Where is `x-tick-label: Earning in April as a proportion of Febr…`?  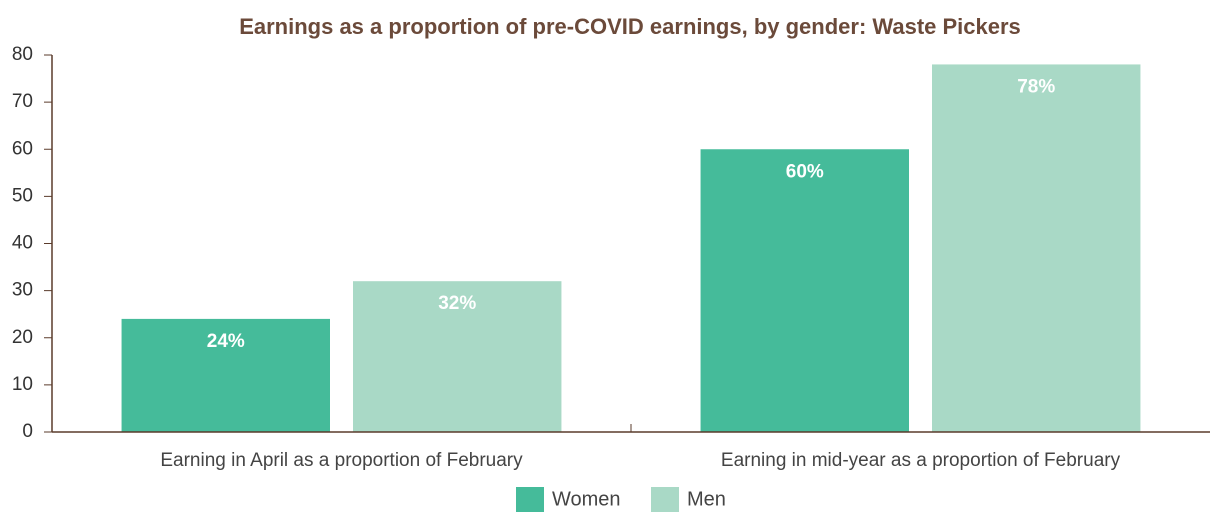
x-tick-label: Earning in April as a proportion of Febr… is located at coordinates (341, 460).